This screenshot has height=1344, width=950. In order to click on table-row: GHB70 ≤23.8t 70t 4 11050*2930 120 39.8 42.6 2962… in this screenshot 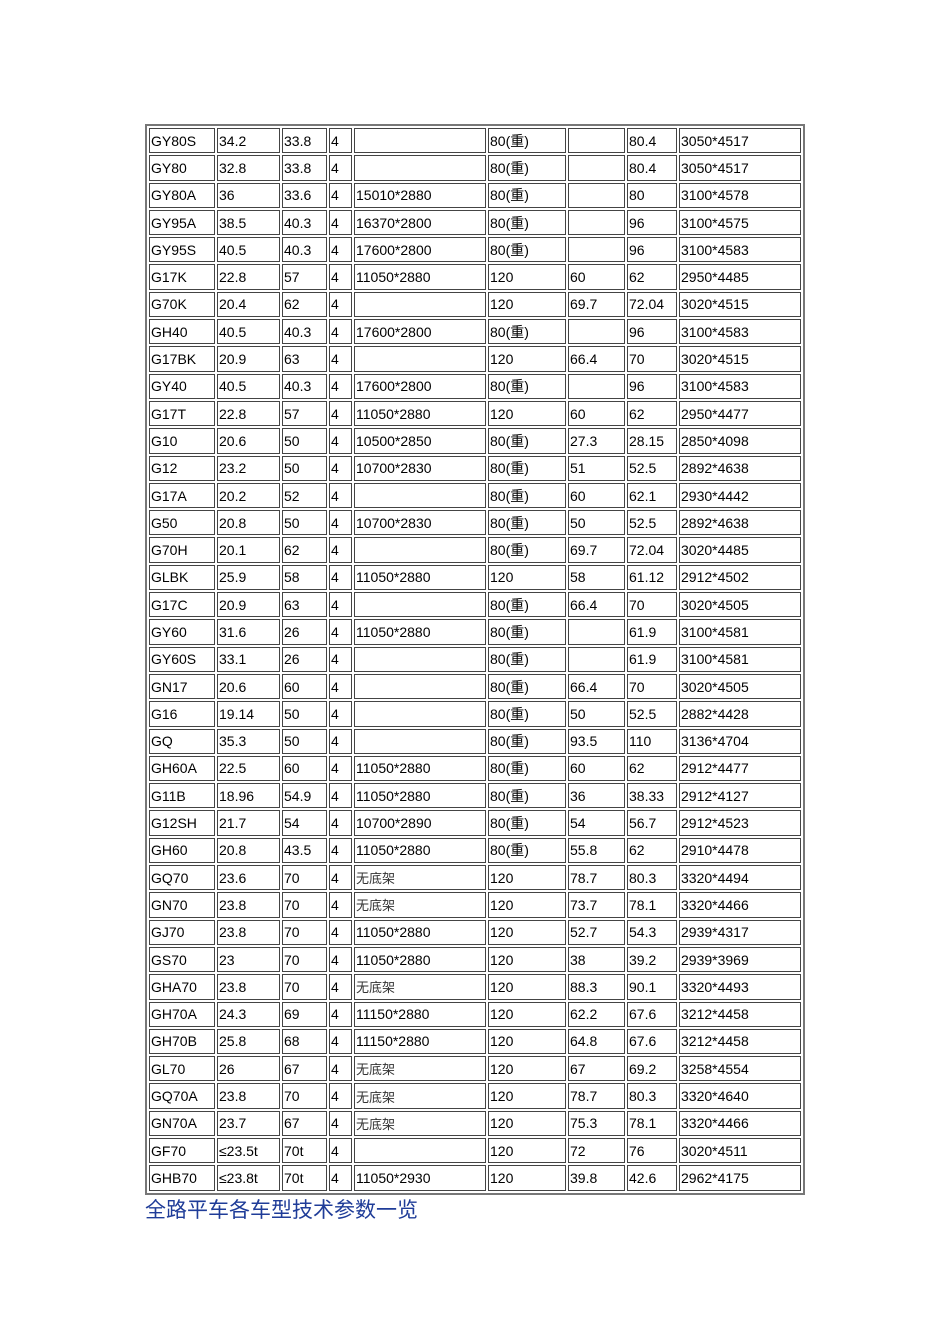, I will do `click(475, 1178)`.